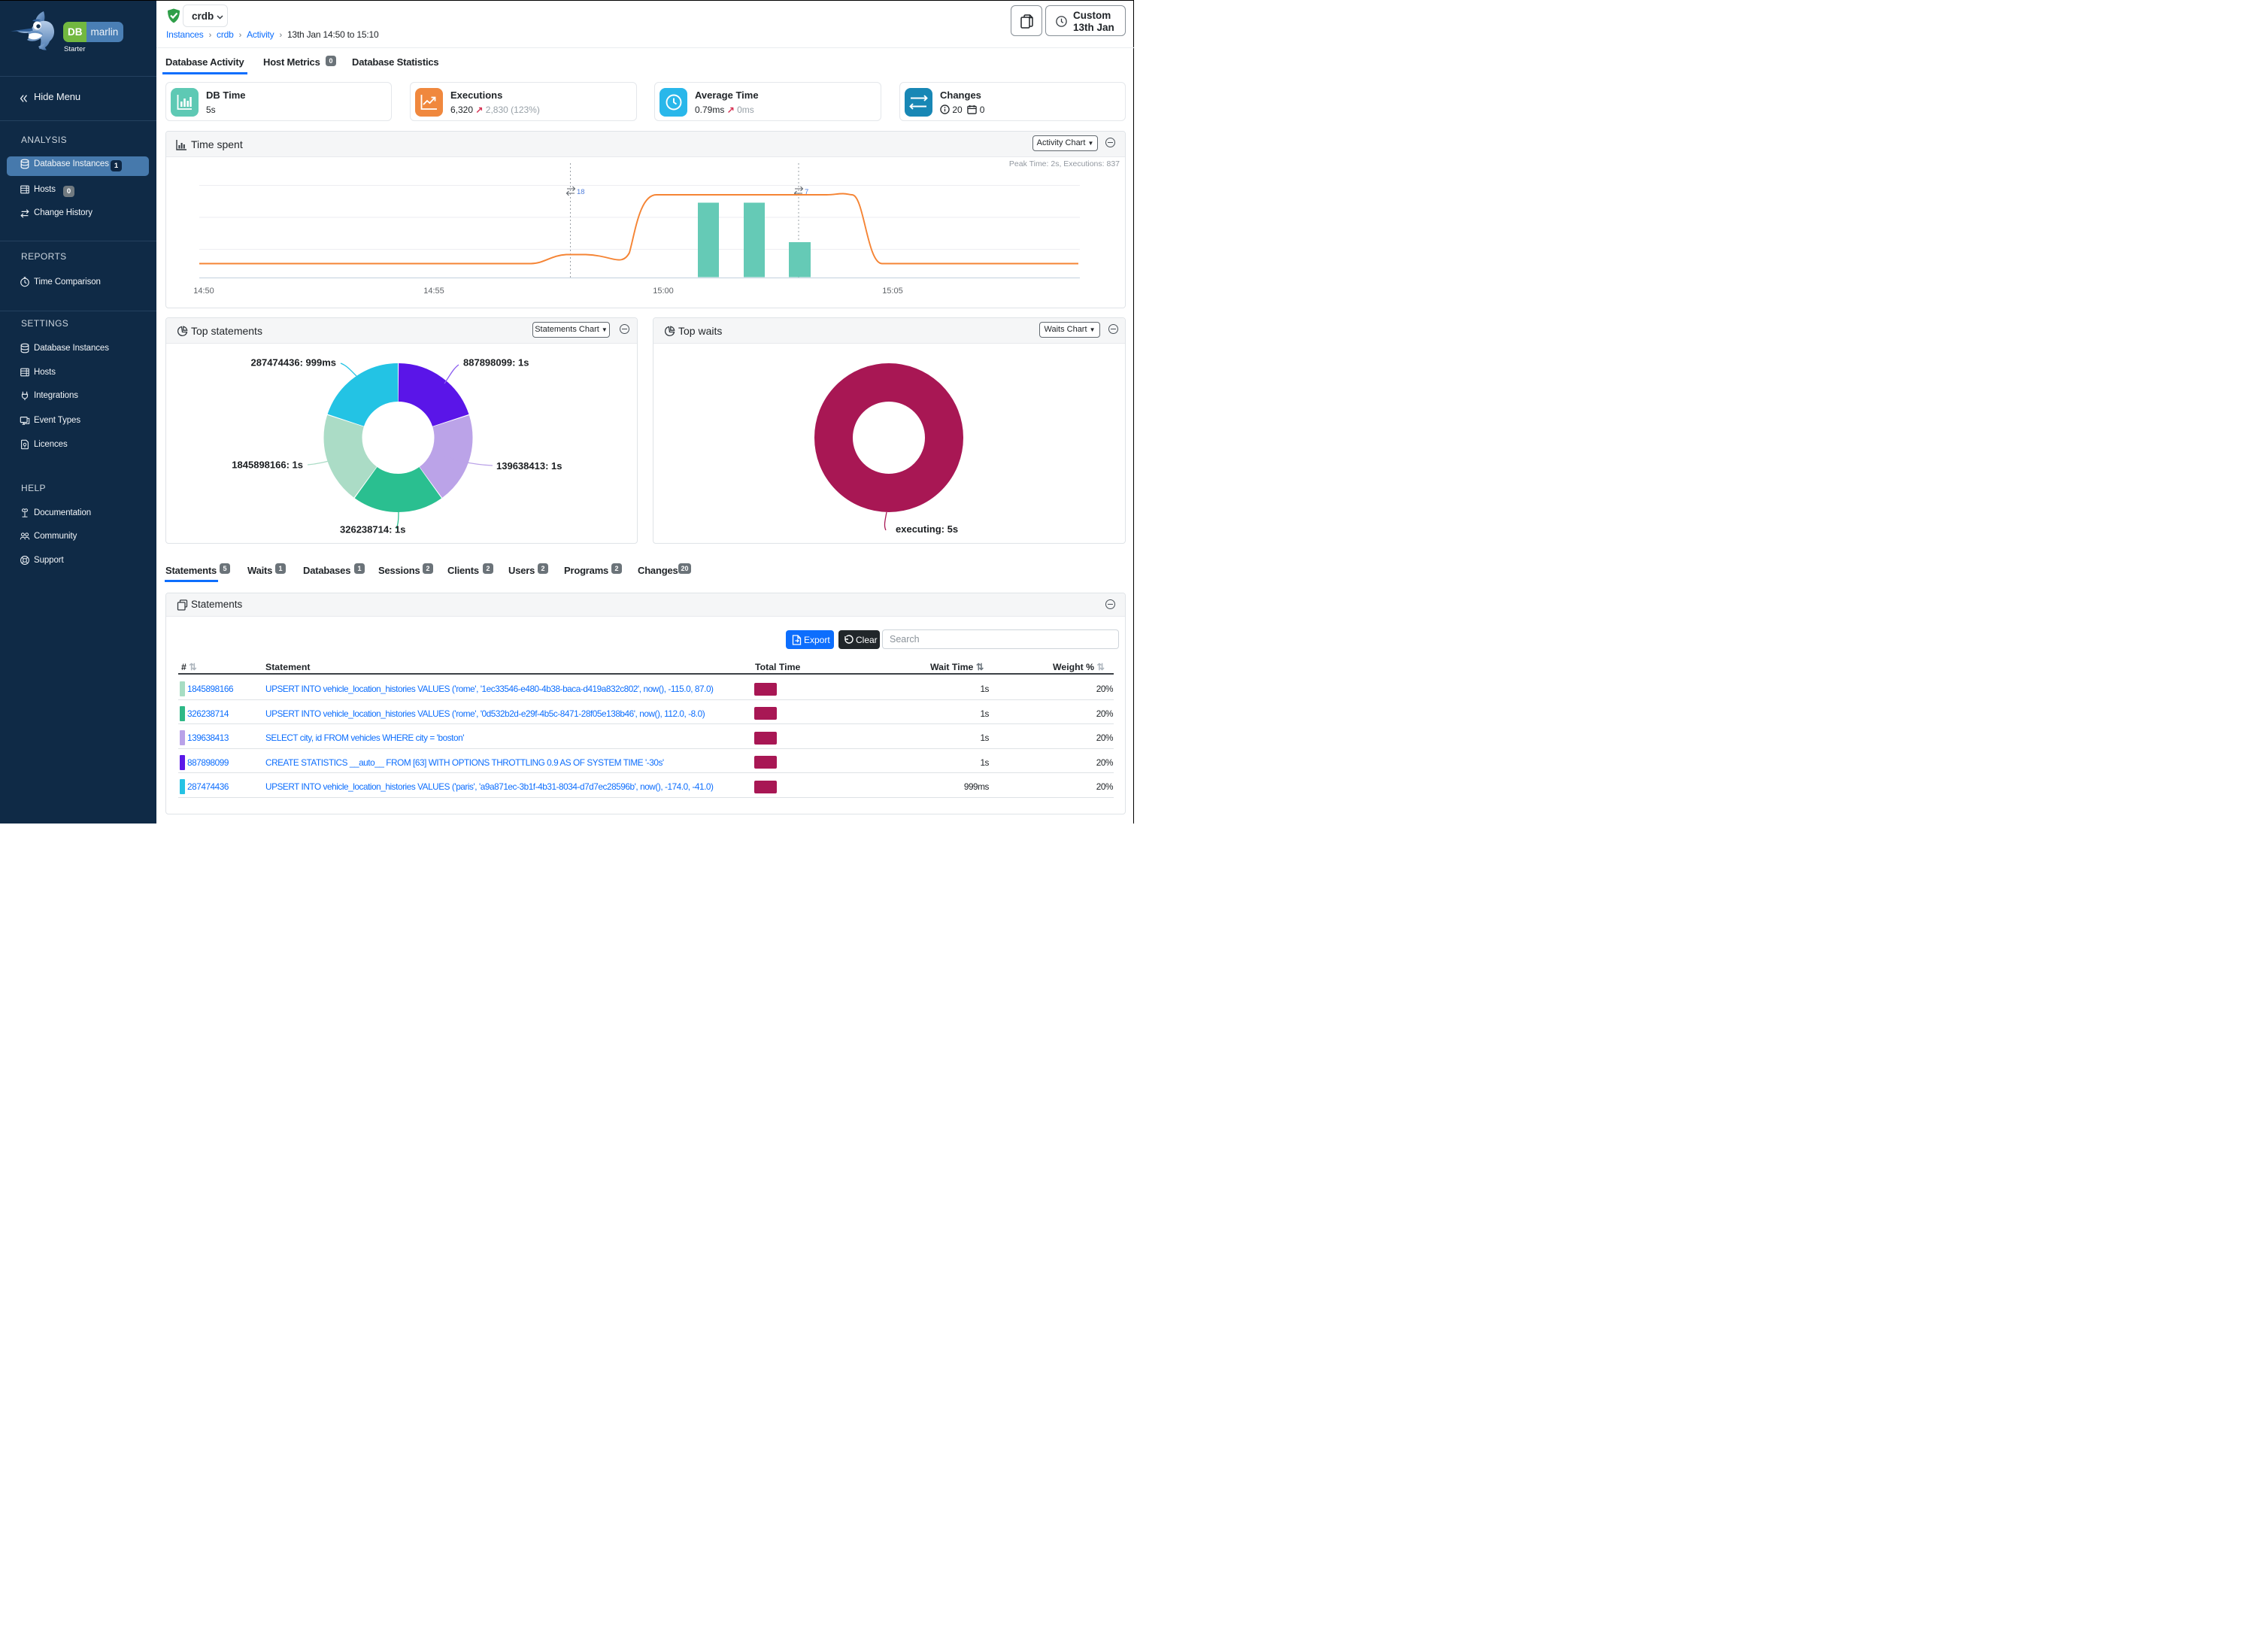 Image resolution: width=2268 pixels, height=1647 pixels. I want to click on svg-text: 18, so click(581, 192).